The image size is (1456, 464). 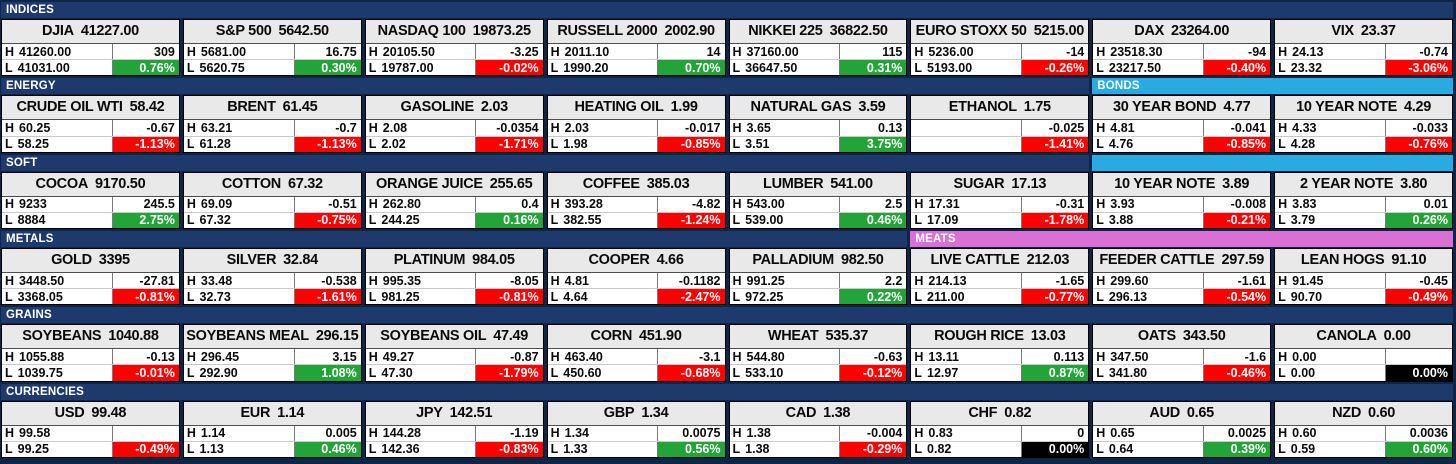 What do you see at coordinates (872, 107) in the screenshot?
I see `quote-last-price: 3.59` at bounding box center [872, 107].